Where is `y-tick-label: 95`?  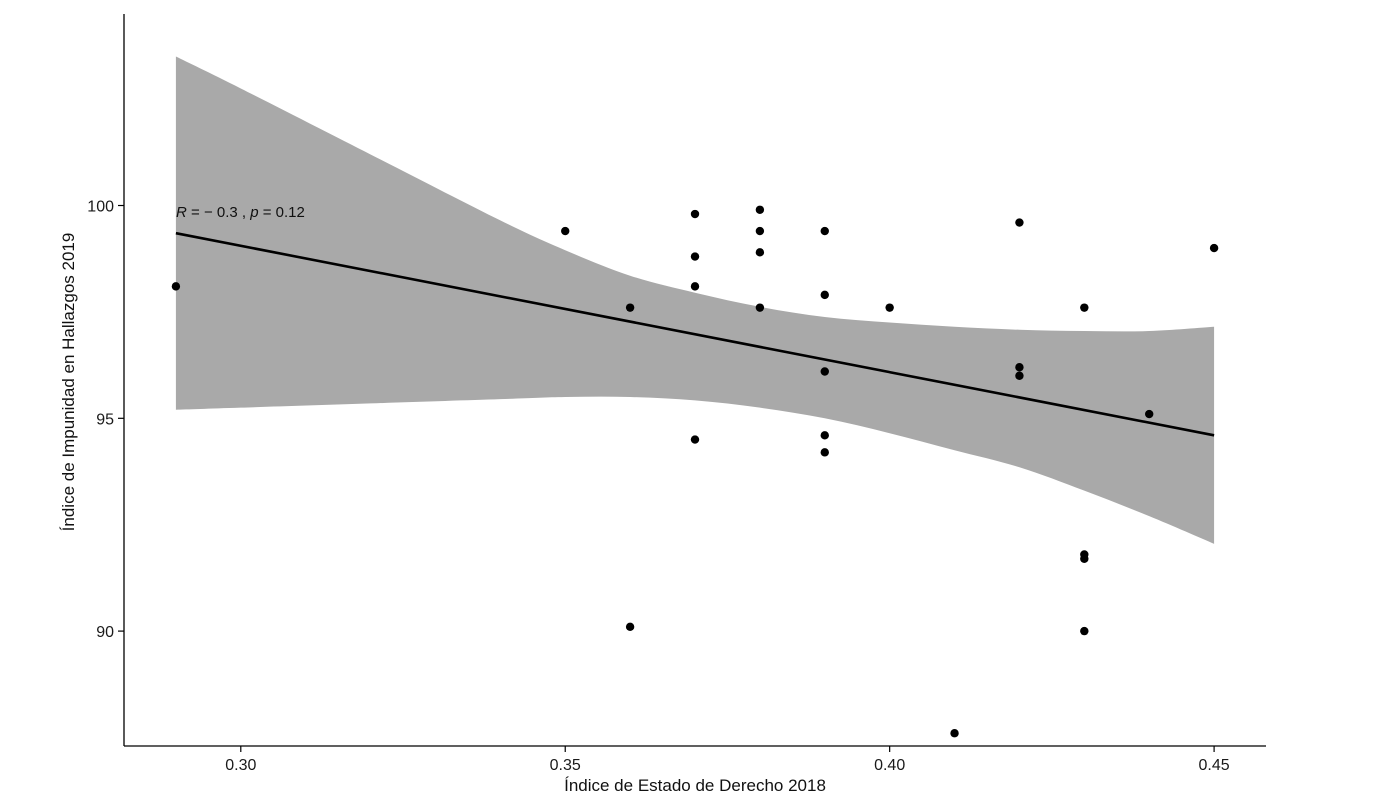
y-tick-label: 95 is located at coordinates (105, 419).